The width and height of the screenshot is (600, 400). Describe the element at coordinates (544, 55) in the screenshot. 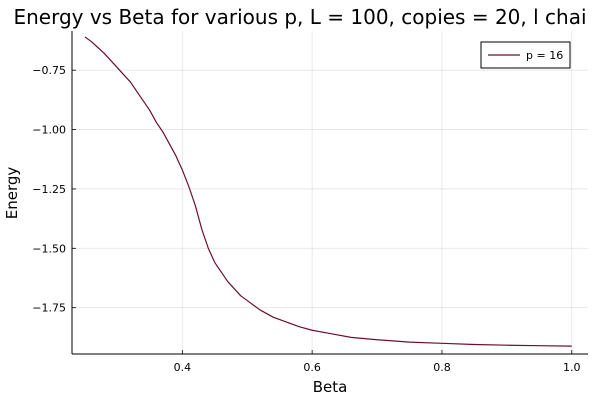

I see `legend-label: p = 16` at that location.